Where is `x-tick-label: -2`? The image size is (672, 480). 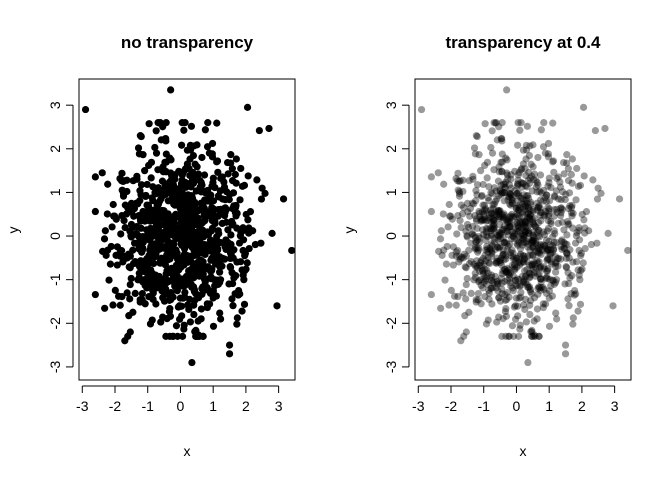 x-tick-label: -2 is located at coordinates (115, 406).